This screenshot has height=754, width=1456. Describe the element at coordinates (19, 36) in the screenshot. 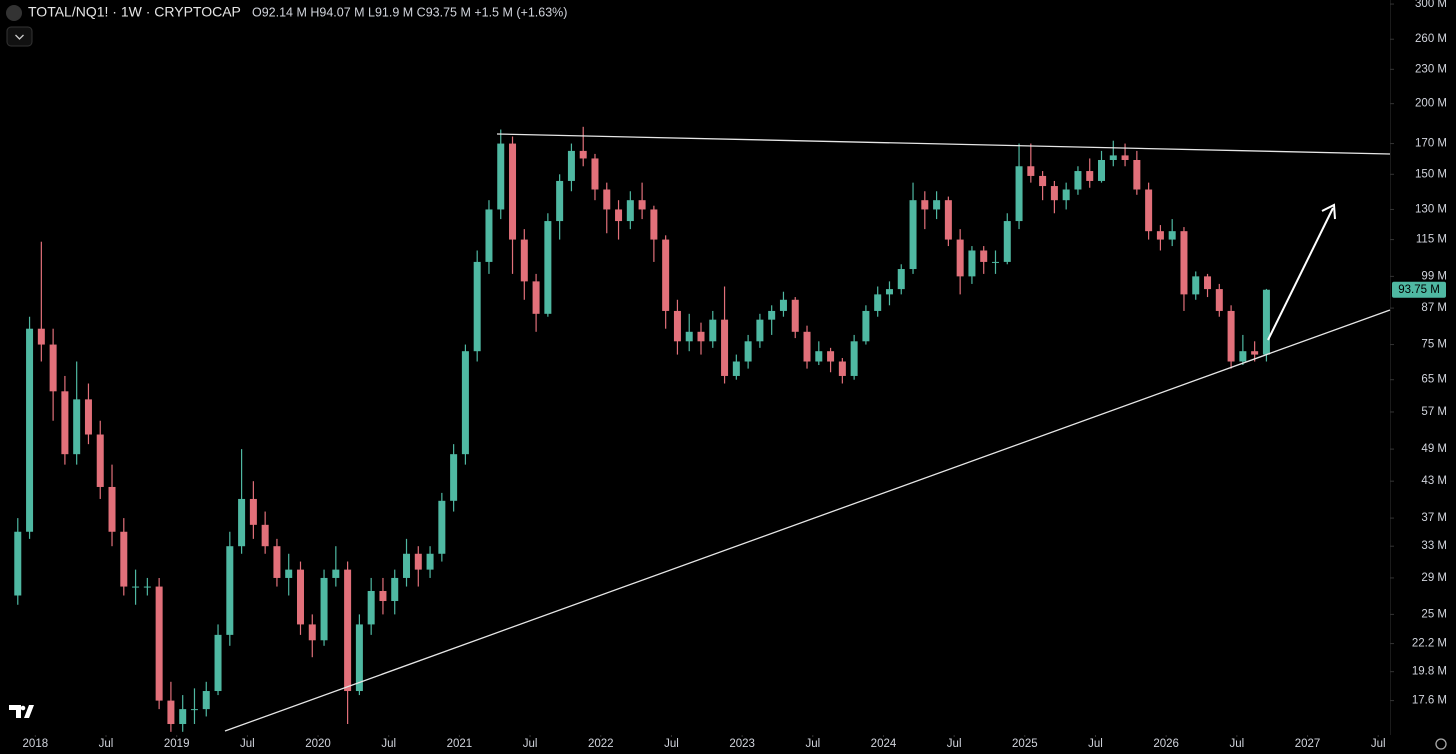

I see `collapse-button` at that location.